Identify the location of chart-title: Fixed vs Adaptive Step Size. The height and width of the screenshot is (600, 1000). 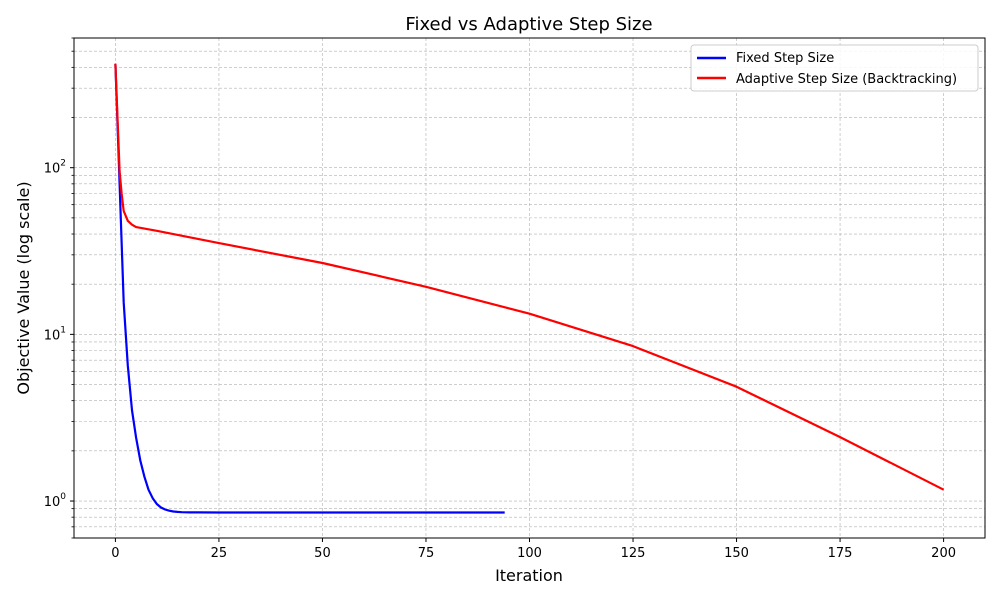
(528, 24).